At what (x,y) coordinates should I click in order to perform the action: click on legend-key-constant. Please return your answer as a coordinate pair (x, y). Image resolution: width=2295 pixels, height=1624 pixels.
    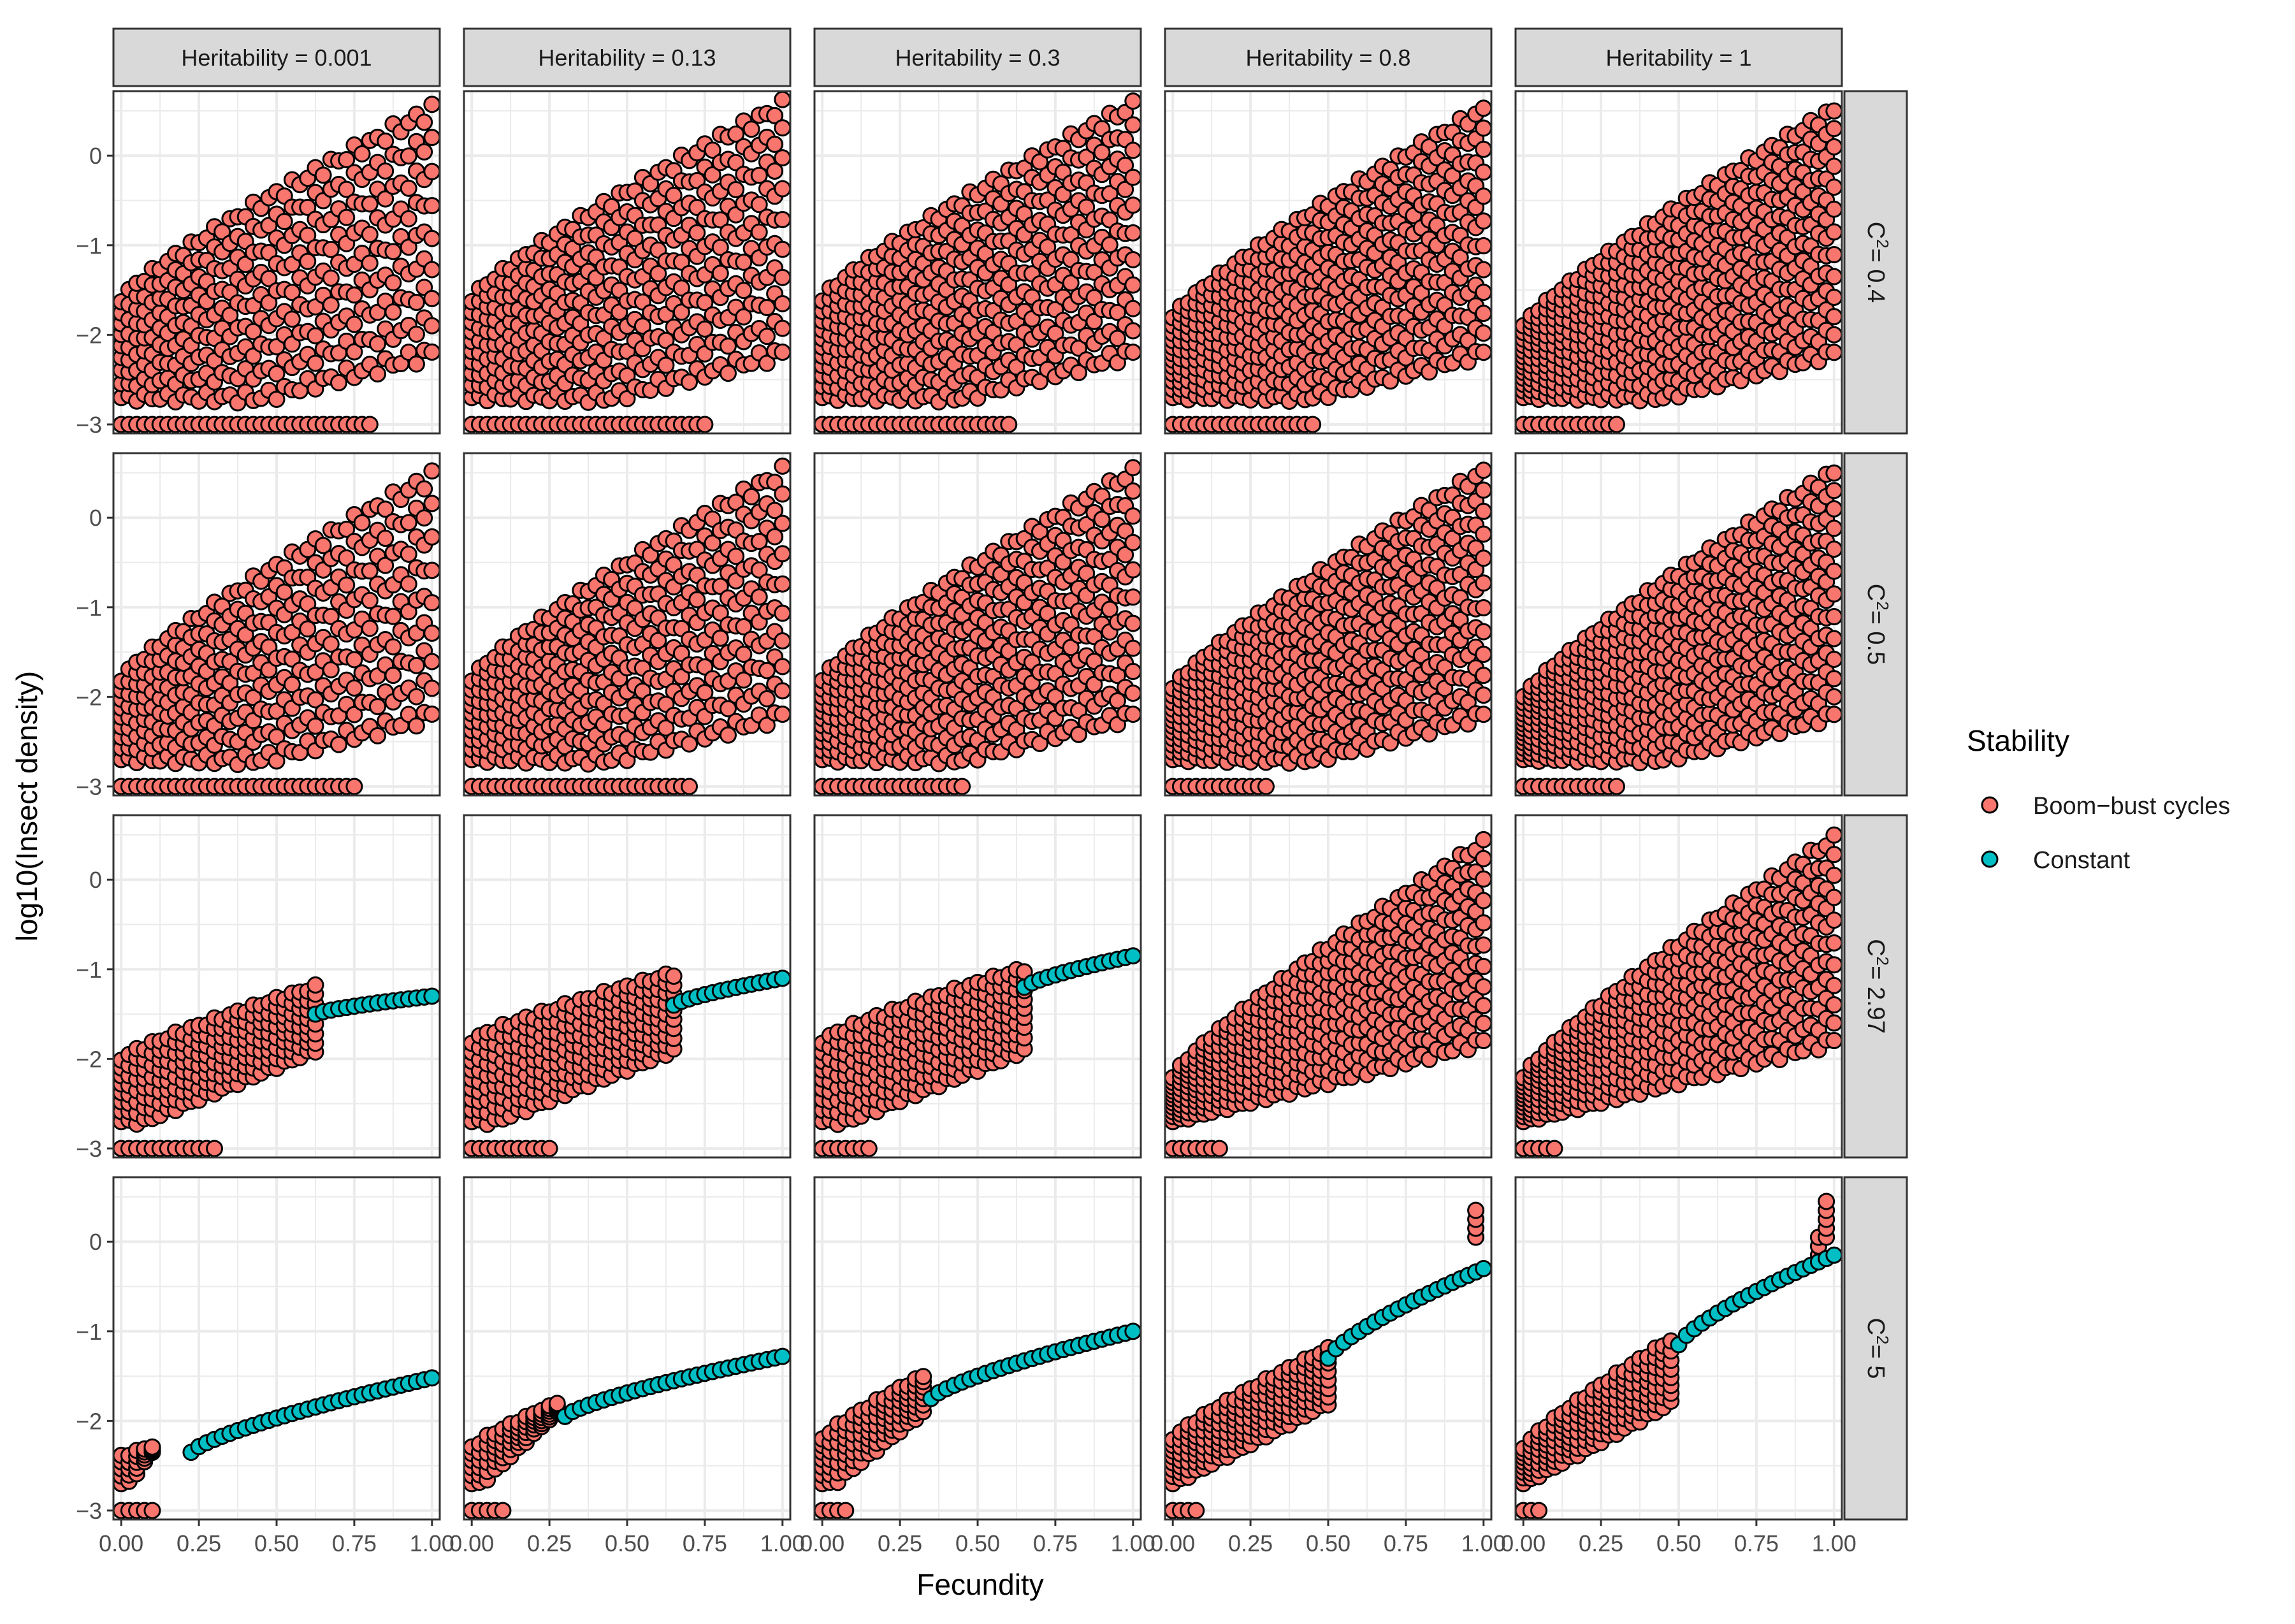
    Looking at the image, I should click on (1990, 859).